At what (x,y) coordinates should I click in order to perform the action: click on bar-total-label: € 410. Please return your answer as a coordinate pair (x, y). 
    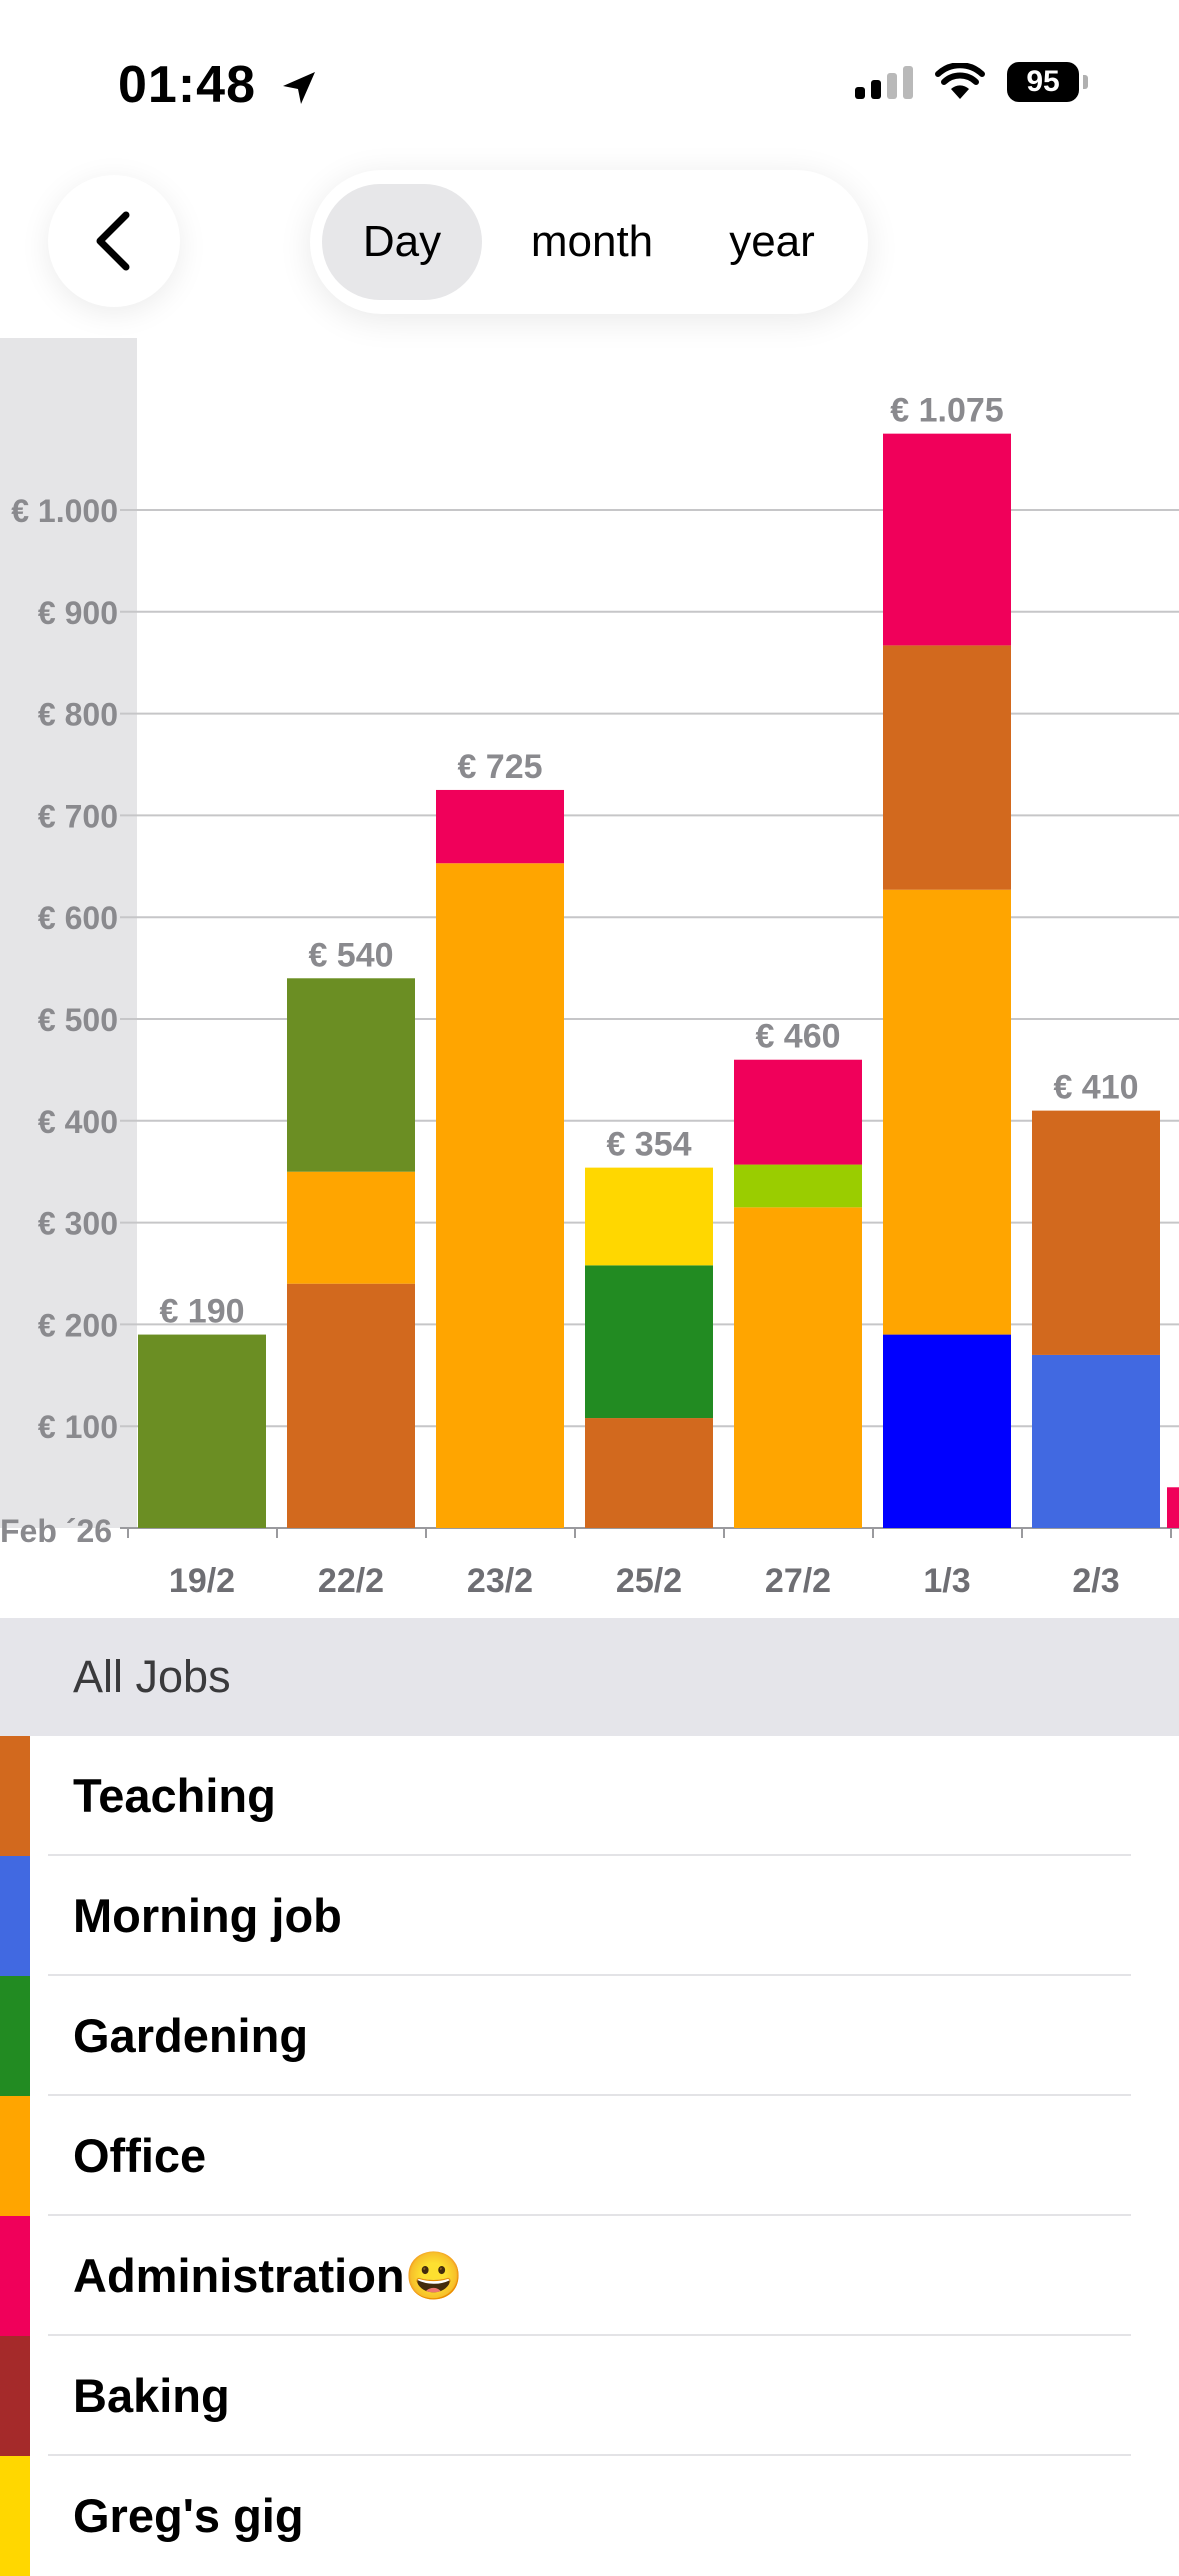
    Looking at the image, I should click on (1095, 1088).